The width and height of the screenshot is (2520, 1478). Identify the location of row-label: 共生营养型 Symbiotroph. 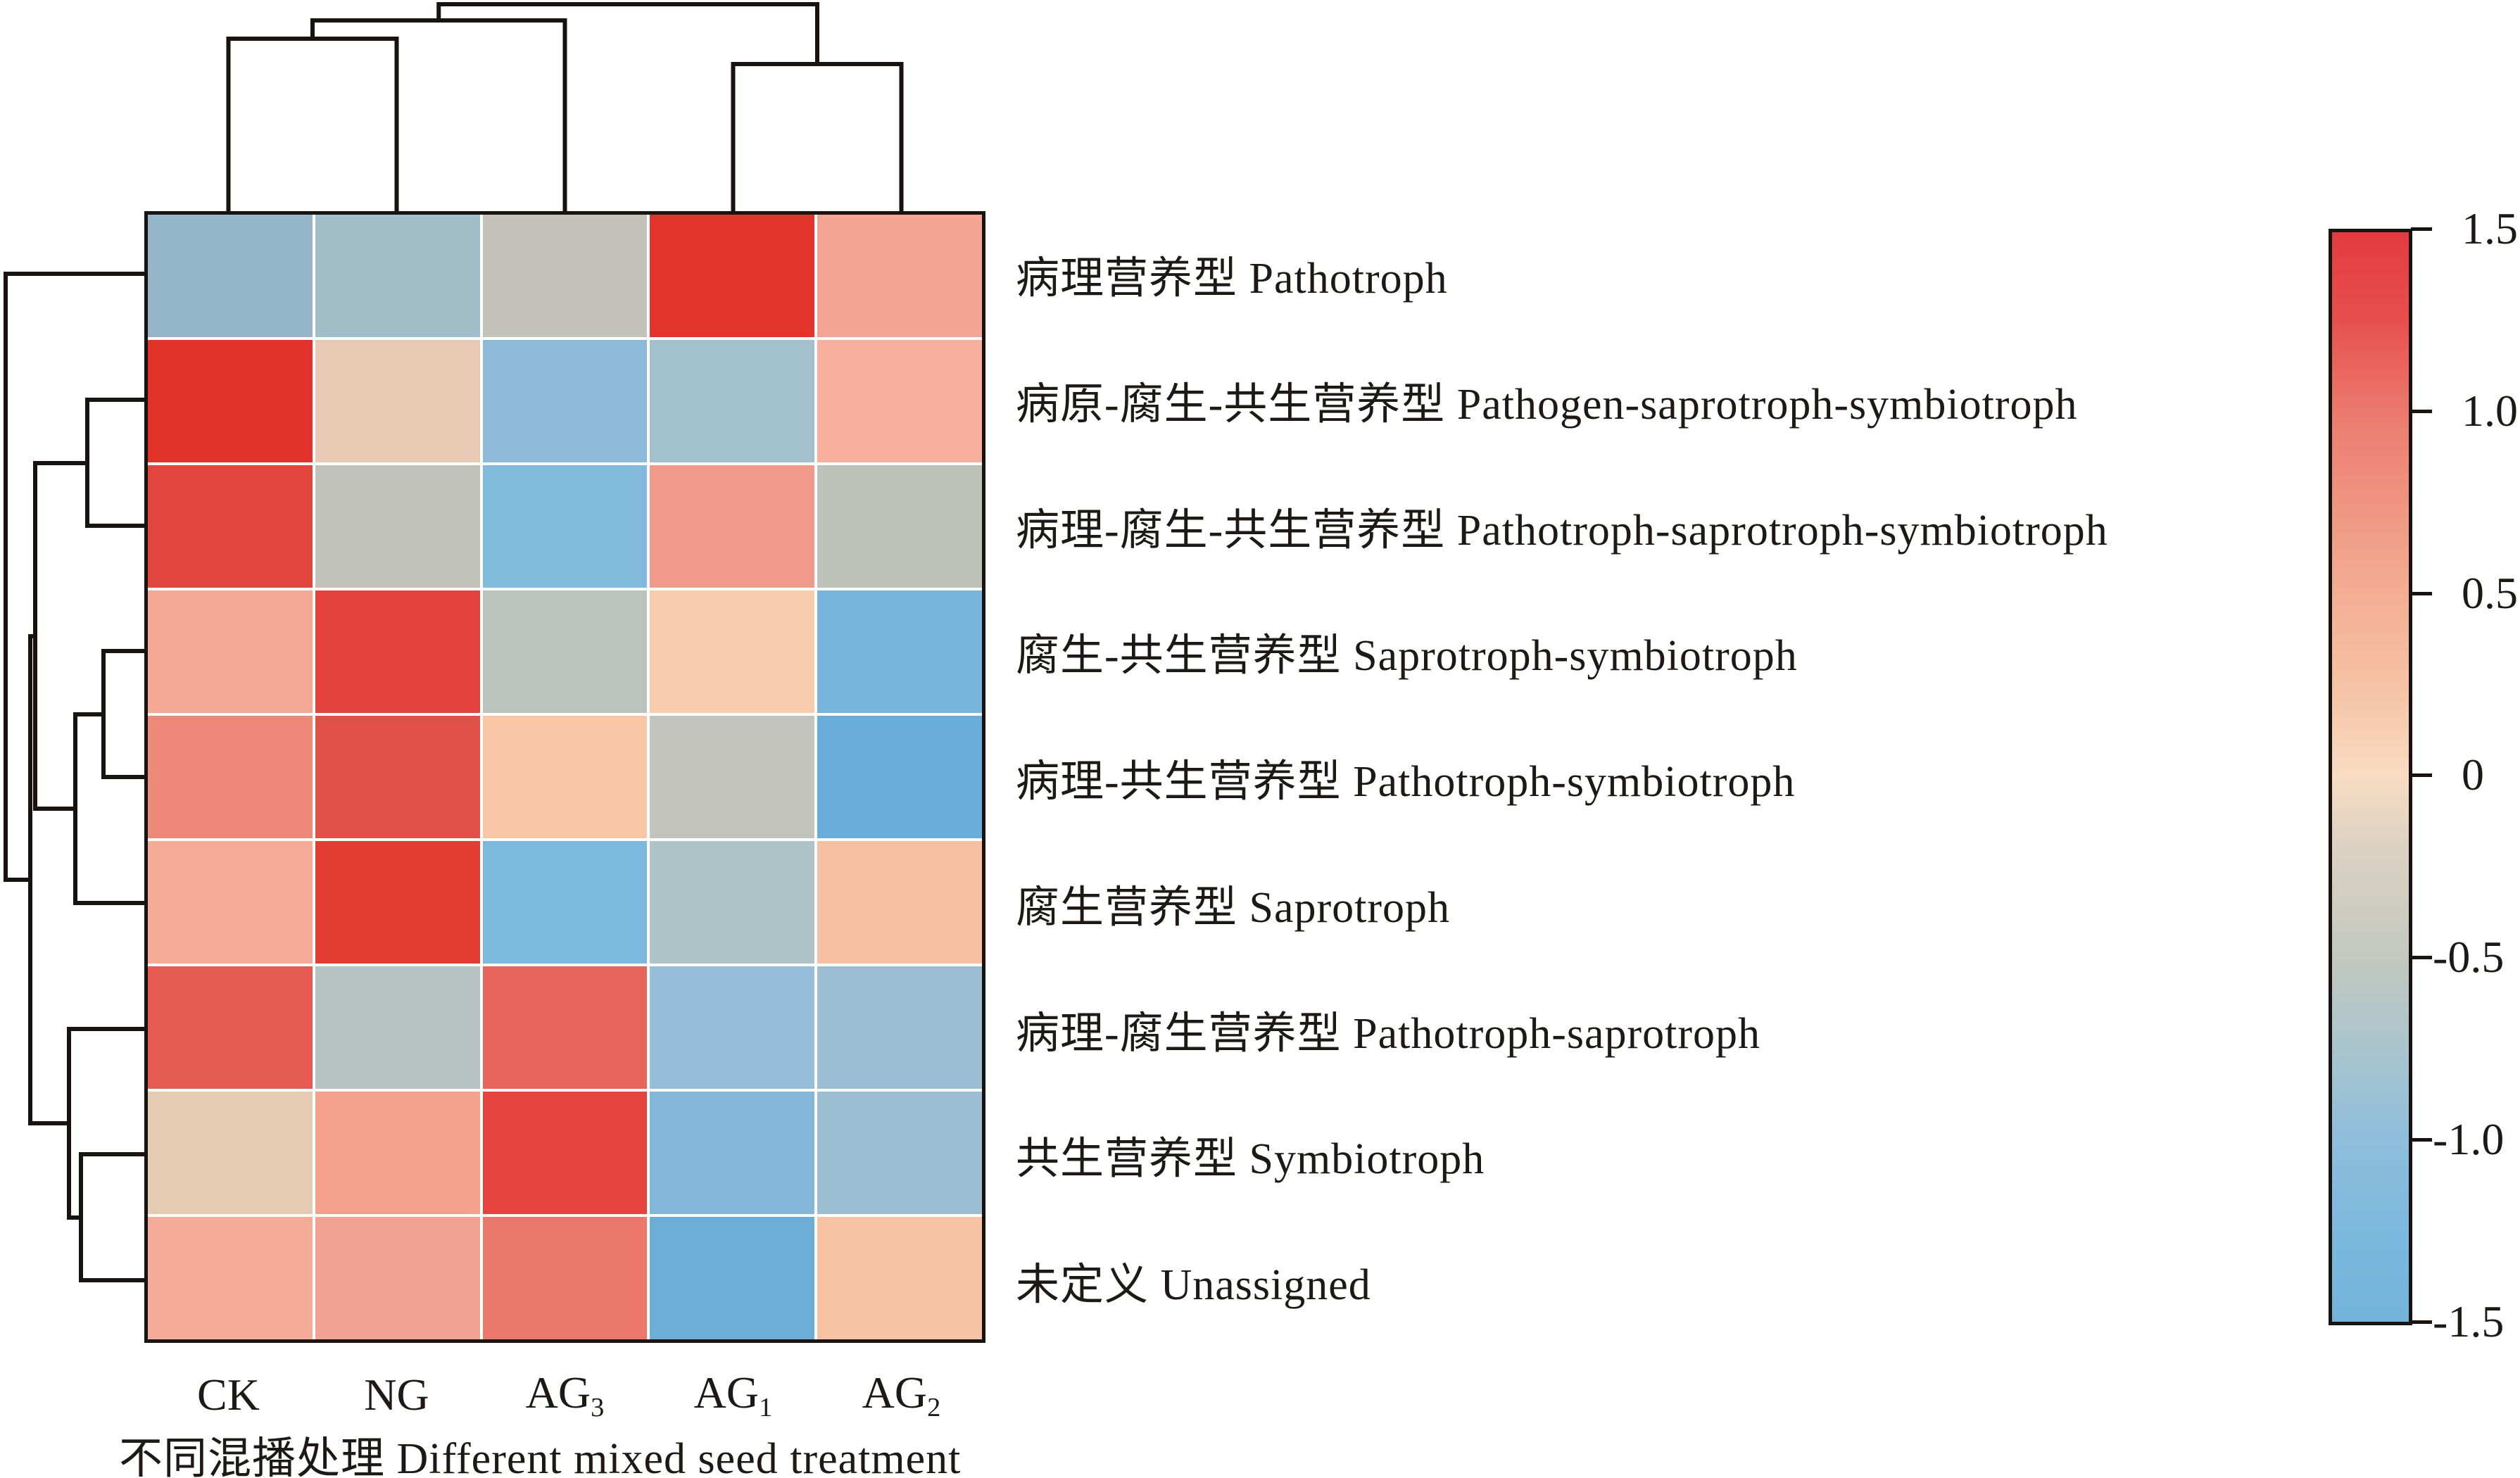
(1251, 1159).